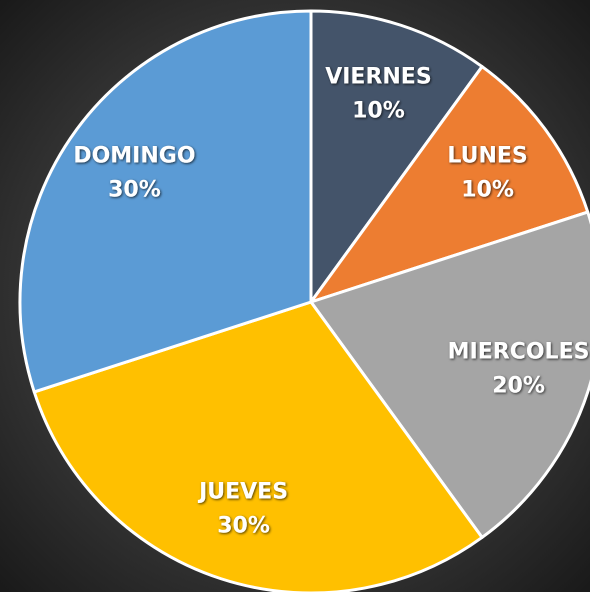 The width and height of the screenshot is (590, 592). What do you see at coordinates (242, 492) in the screenshot?
I see `slice-category-label: JUEVES` at bounding box center [242, 492].